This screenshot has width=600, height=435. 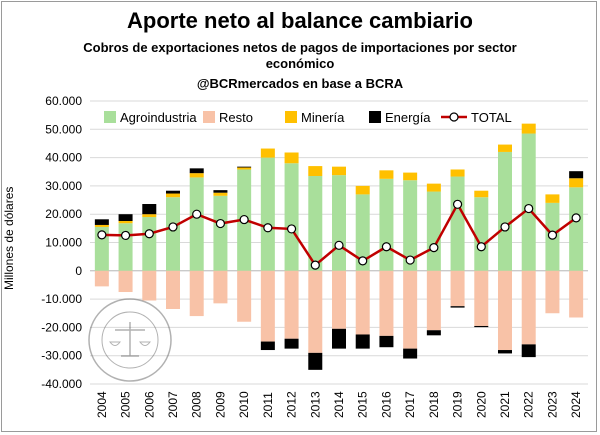 I want to click on bar-energ-a-2013, so click(x=315, y=361).